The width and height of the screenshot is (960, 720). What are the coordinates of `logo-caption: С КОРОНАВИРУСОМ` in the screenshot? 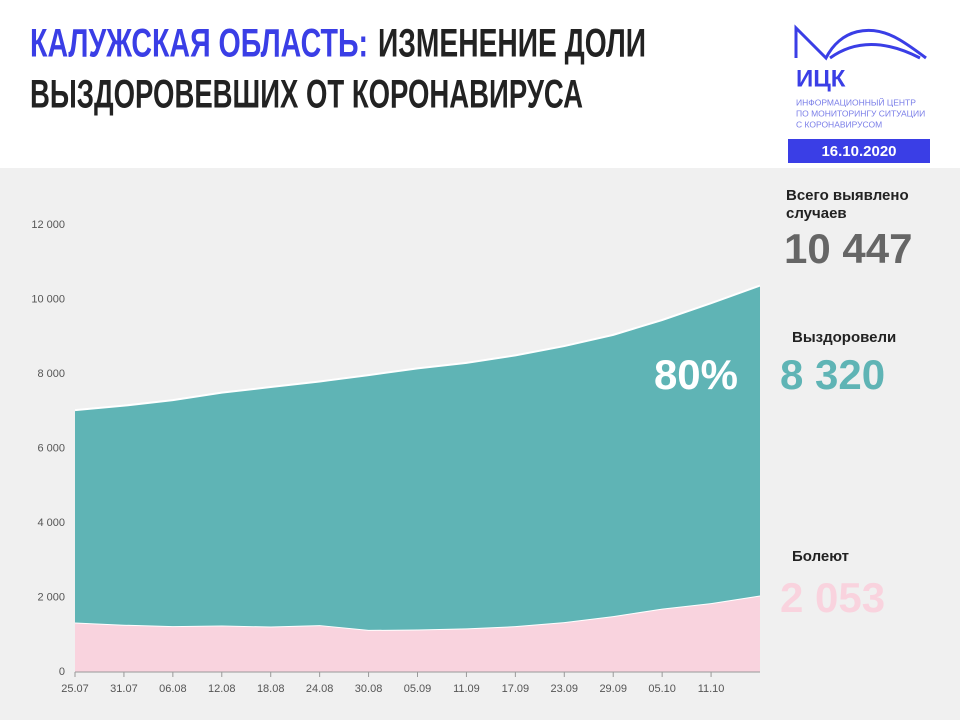 It's located at (839, 124).